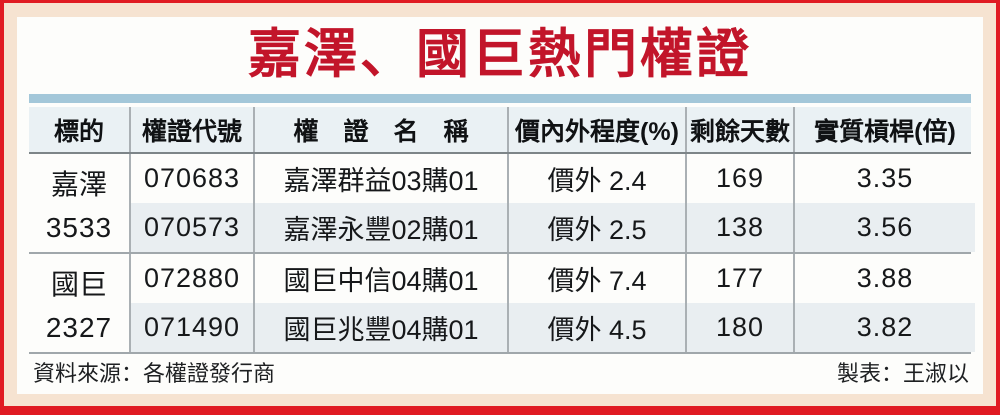 This screenshot has width=1000, height=415. I want to click on moneyness-cell: 價外 7.4, so click(596, 278).